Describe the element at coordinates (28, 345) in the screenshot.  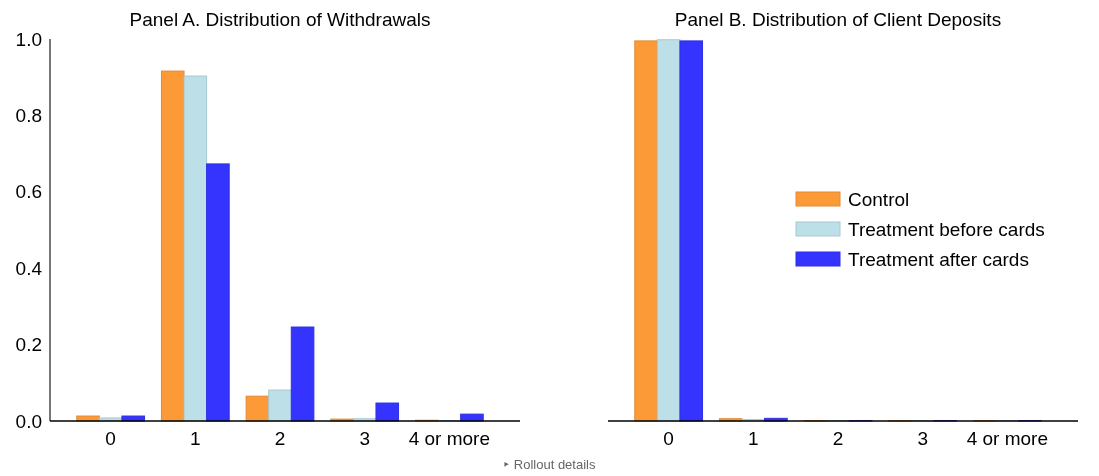
I see `y-tick-label: 0.2` at that location.